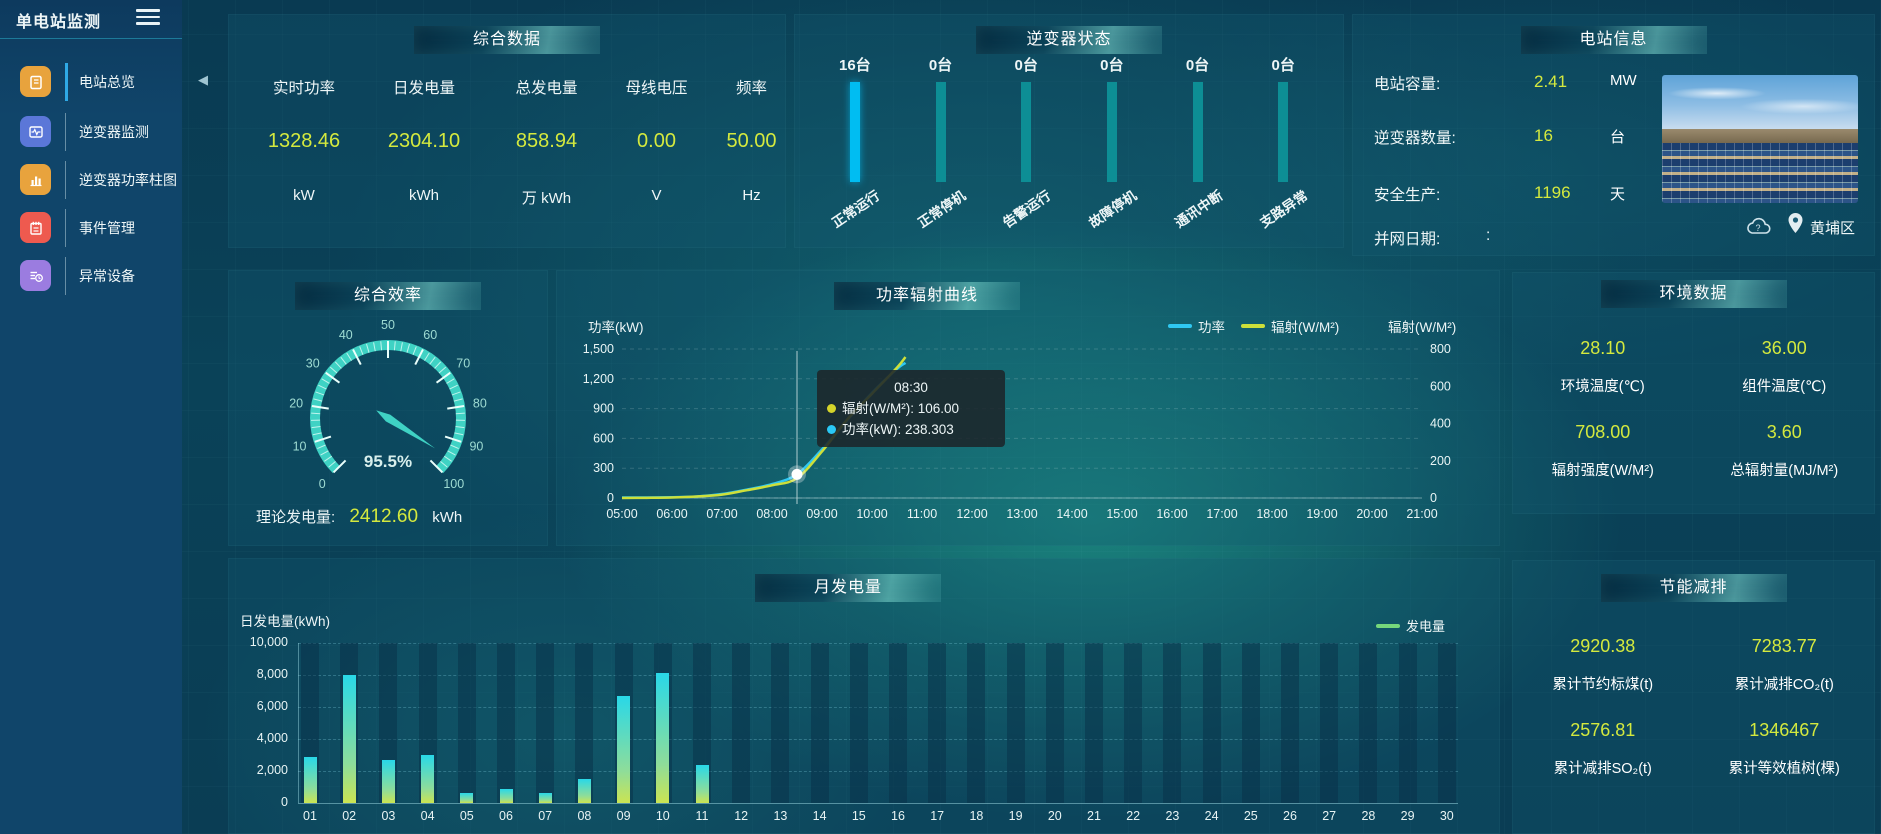 The width and height of the screenshot is (1881, 834). Describe the element at coordinates (1196, 326) in the screenshot. I see `legend-item: 功率` at that location.